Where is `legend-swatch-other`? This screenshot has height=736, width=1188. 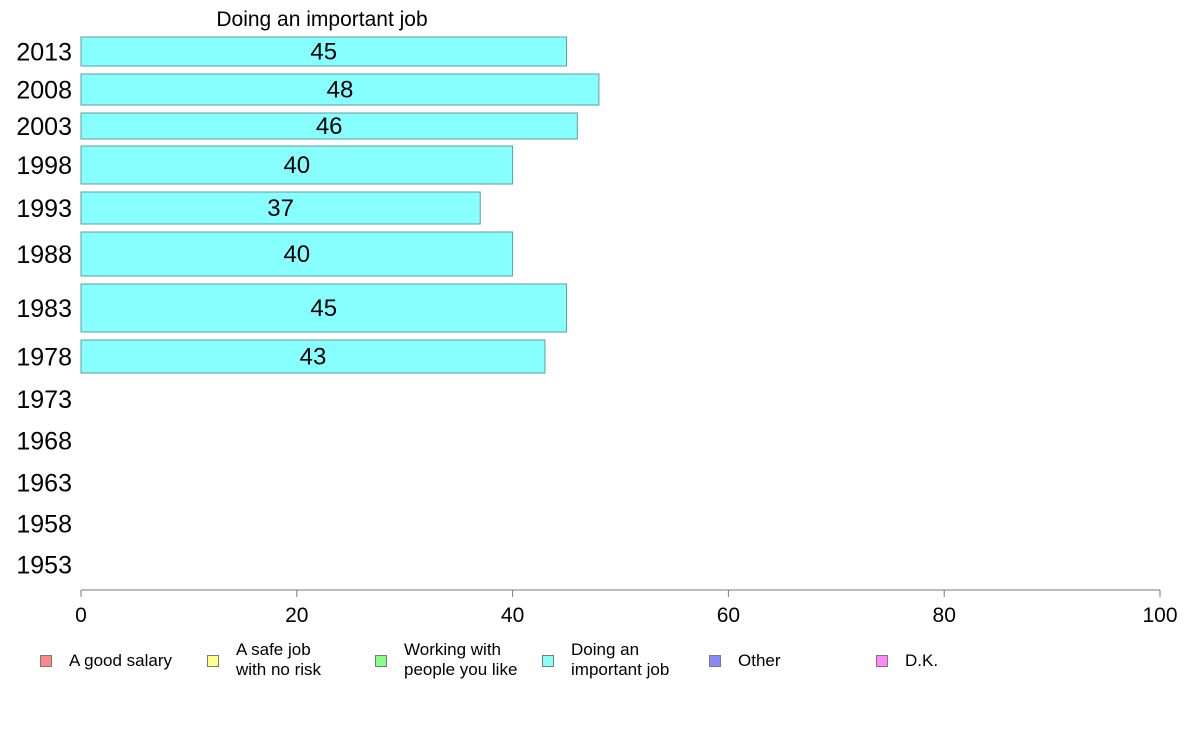
legend-swatch-other is located at coordinates (715, 661).